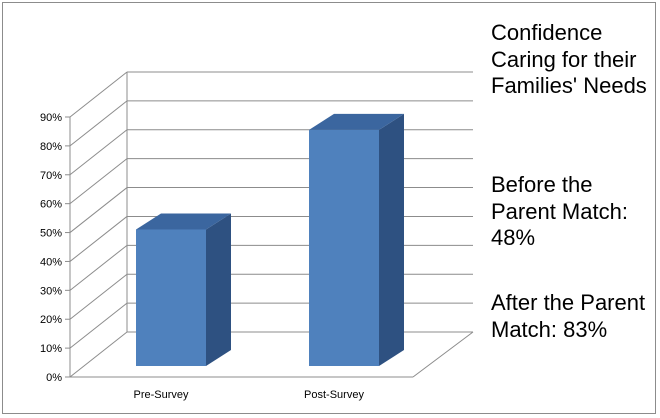 The image size is (660, 418). I want to click on bar-pre-survey, so click(183, 289).